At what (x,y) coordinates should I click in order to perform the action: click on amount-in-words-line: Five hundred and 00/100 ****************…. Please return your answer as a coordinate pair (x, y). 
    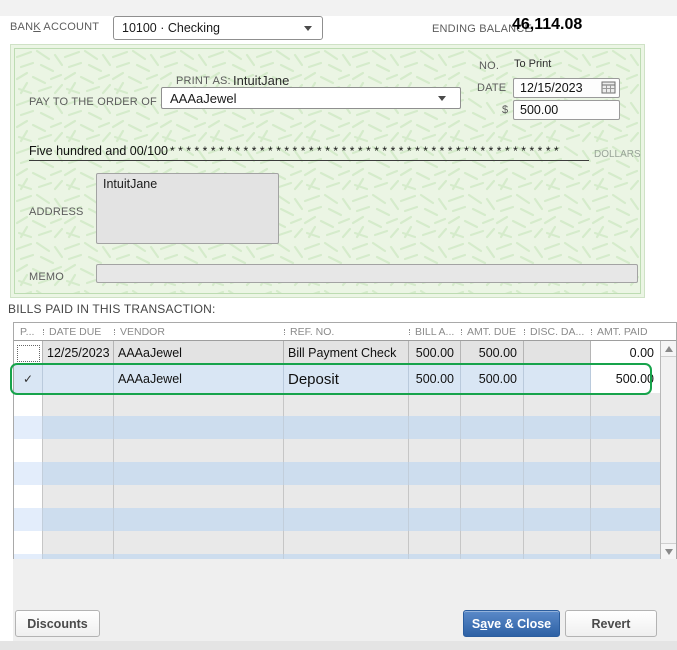
    Looking at the image, I should click on (309, 152).